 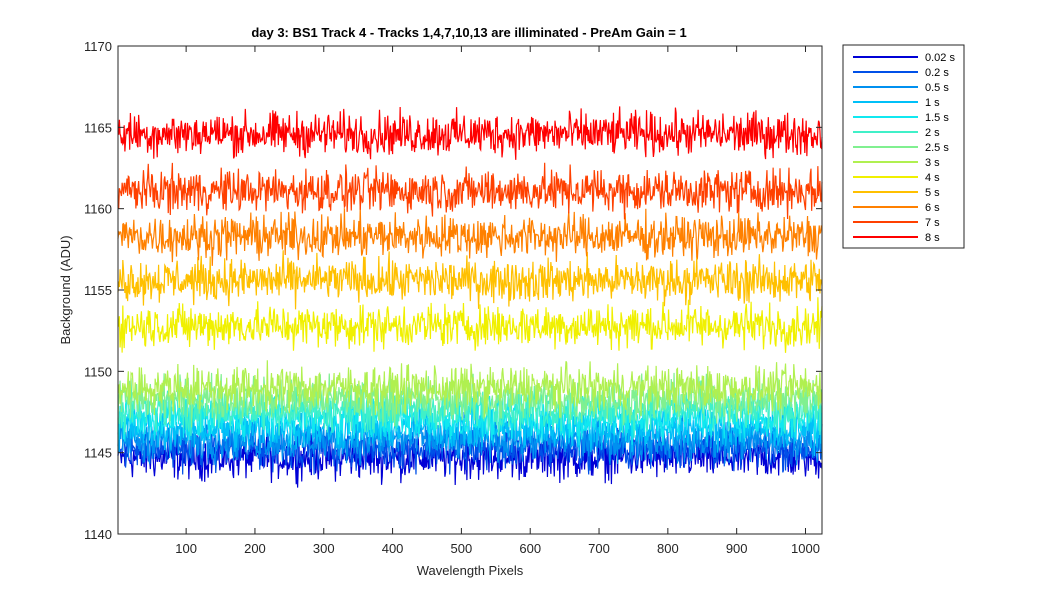 What do you see at coordinates (668, 548) in the screenshot?
I see `x-tick-label: 800` at bounding box center [668, 548].